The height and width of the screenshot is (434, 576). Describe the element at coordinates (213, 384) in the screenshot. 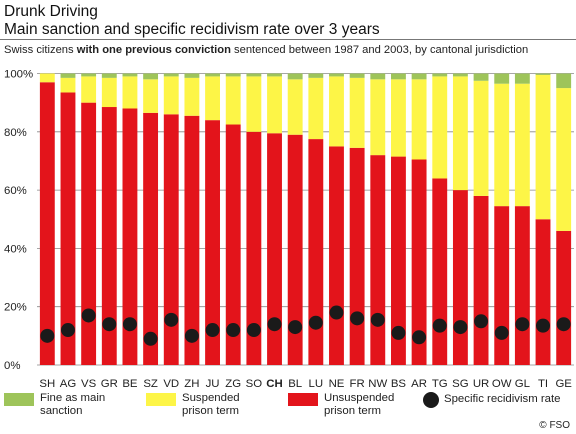

I see `x-tick-label: JU` at that location.